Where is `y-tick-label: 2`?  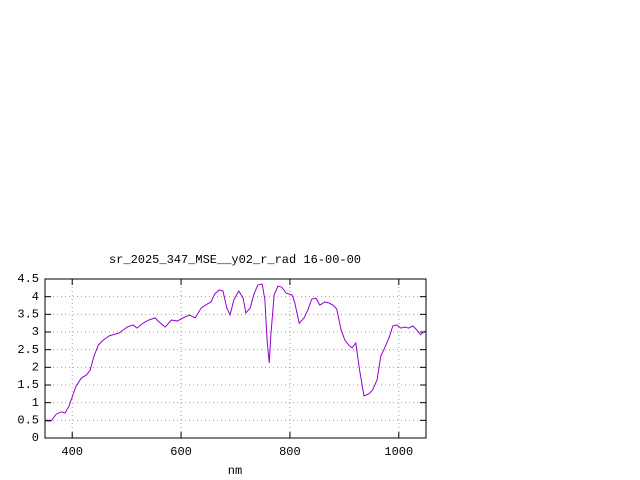
y-tick-label: 2 is located at coordinates (35, 368).